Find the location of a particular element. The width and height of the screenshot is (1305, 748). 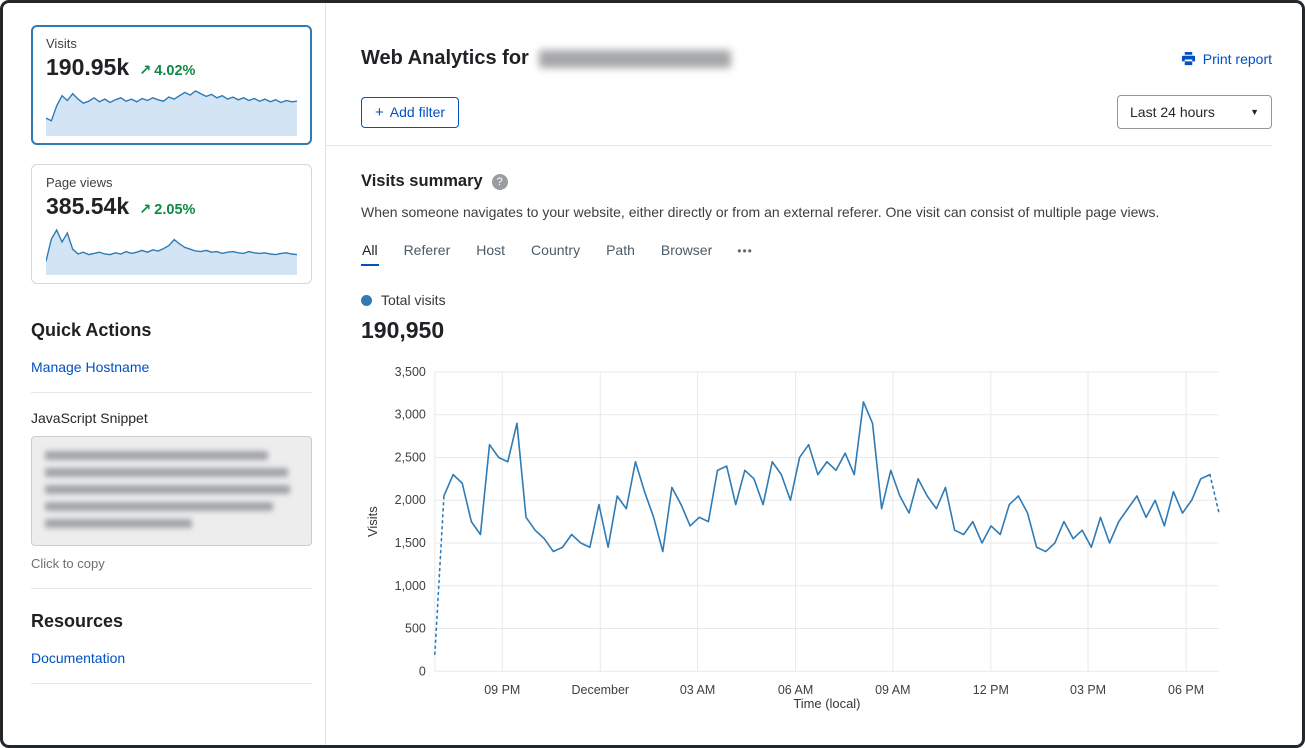

tab-browser: Browser is located at coordinates (686, 254).